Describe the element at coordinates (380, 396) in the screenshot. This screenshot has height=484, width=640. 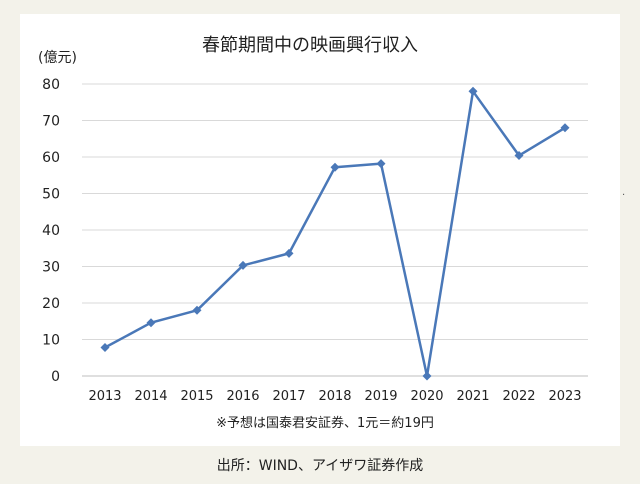
I see `x-tick-label: 2019` at that location.